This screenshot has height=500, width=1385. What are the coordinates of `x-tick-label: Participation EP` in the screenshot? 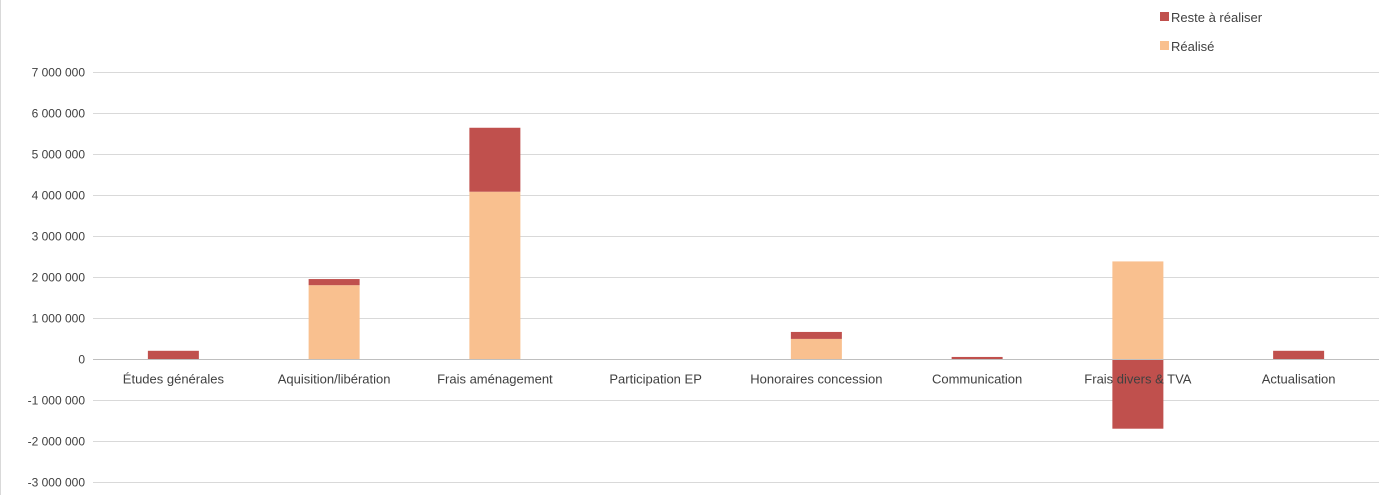 It's located at (655, 379).